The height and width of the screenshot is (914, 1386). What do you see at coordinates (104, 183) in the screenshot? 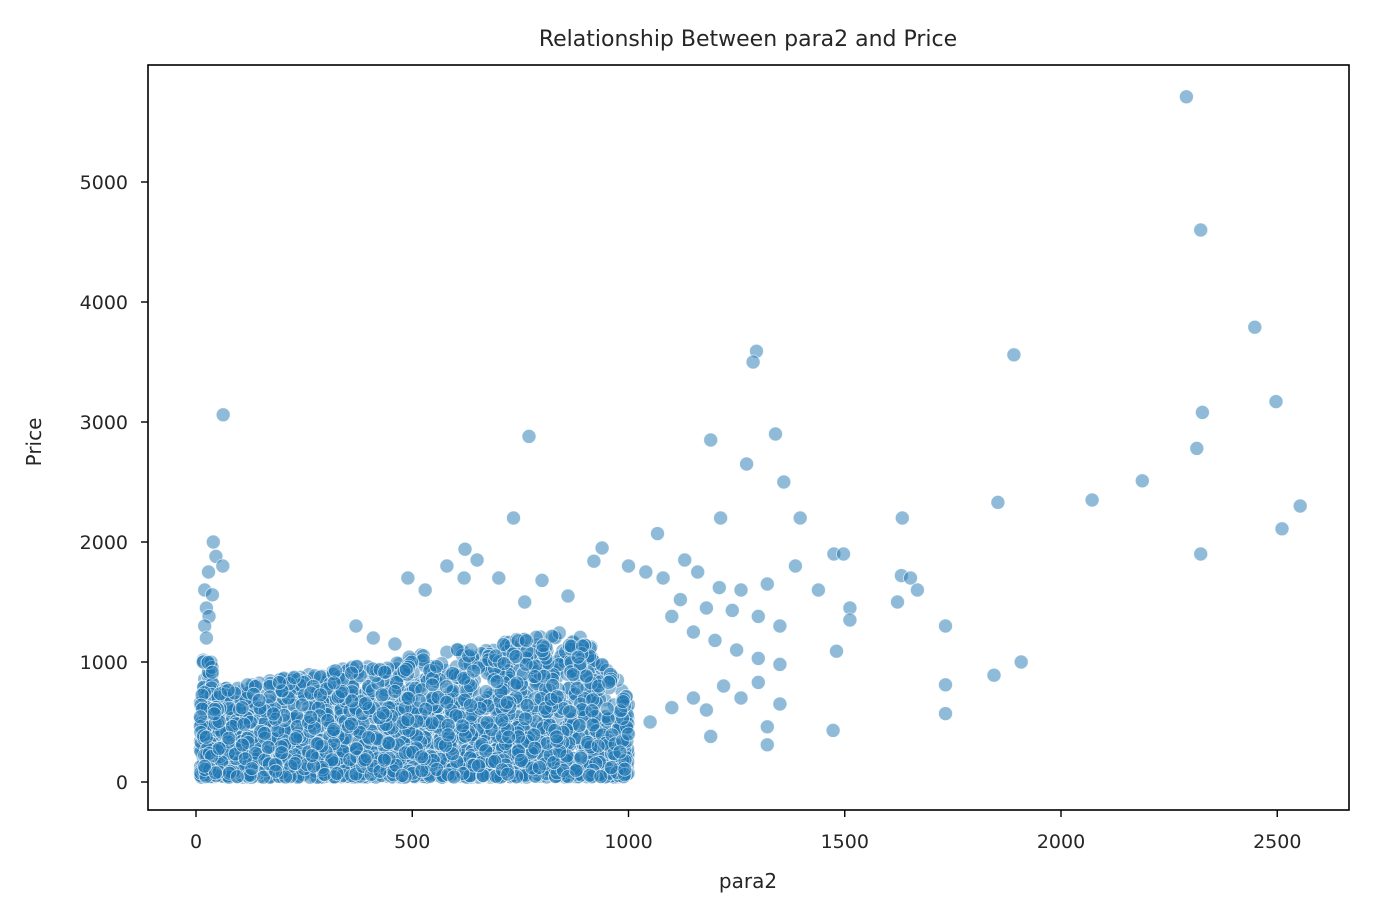
I see `y-tick-label: 5000` at bounding box center [104, 183].